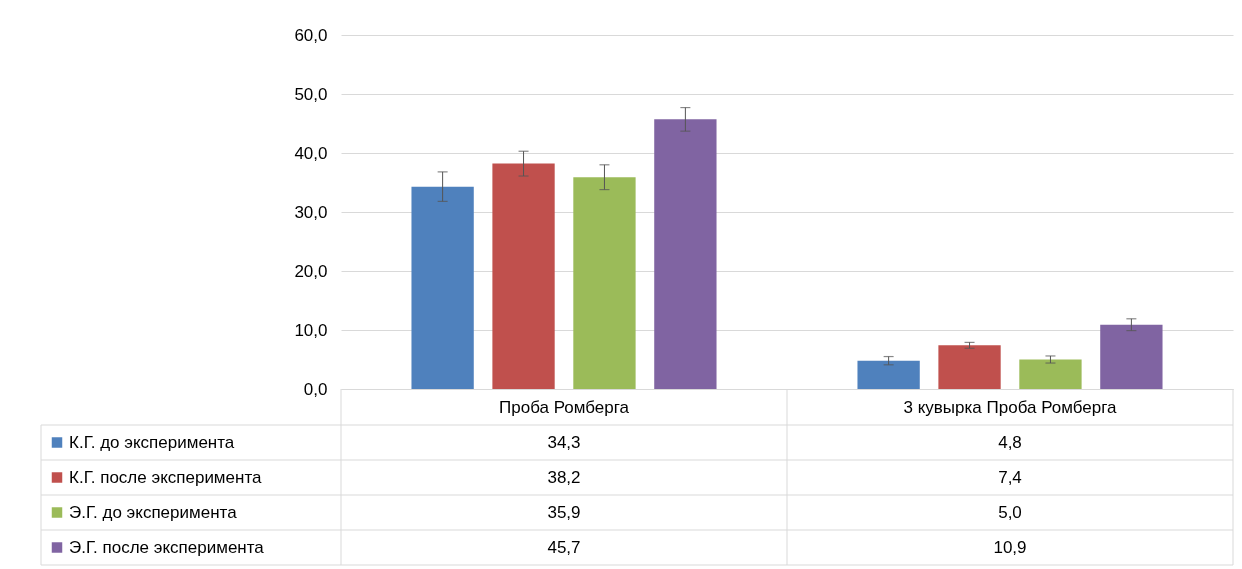 This screenshot has width=1242, height=569. What do you see at coordinates (311, 271) in the screenshot?
I see `y-tick-label: 20,0` at bounding box center [311, 271].